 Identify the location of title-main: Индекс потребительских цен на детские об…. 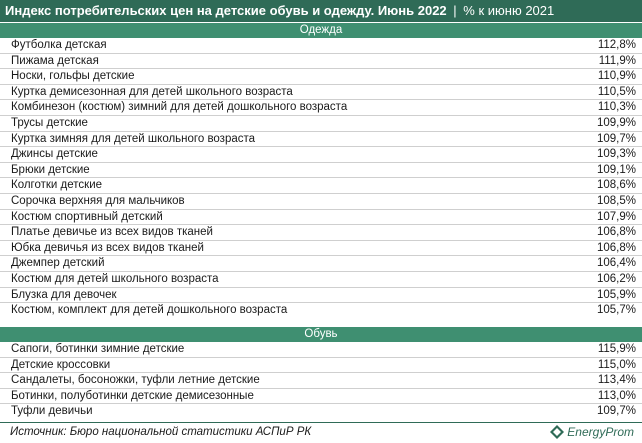
(226, 10).